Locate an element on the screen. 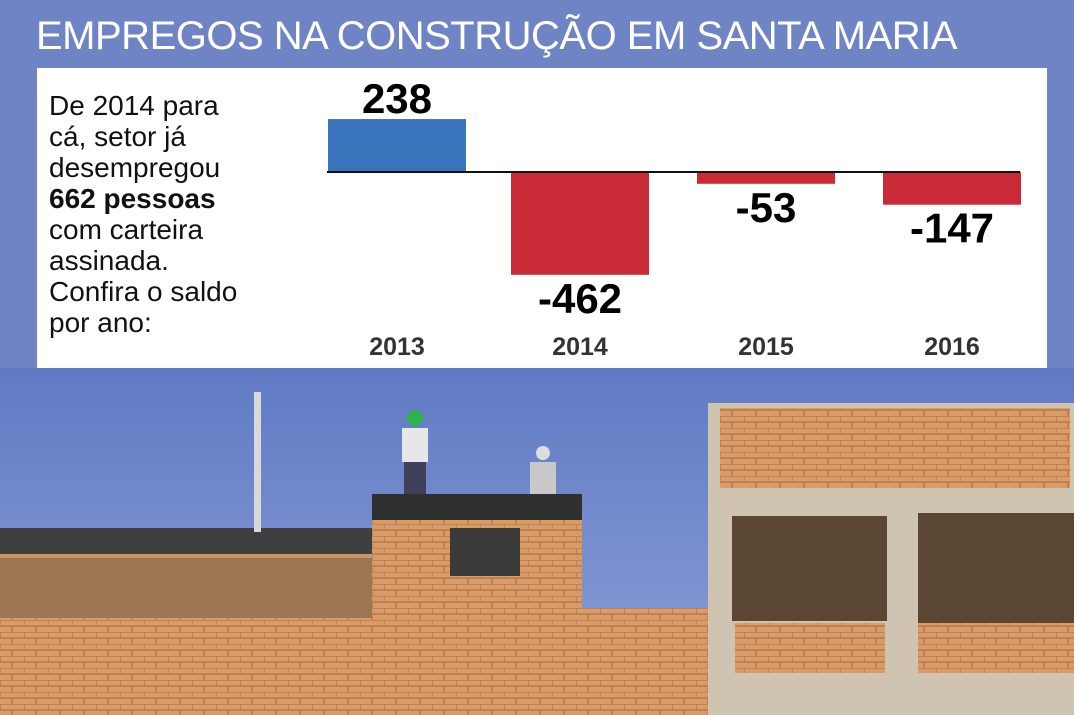 This screenshot has height=715, width=1074. x-tick-label-2014: 2014 is located at coordinates (580, 347).